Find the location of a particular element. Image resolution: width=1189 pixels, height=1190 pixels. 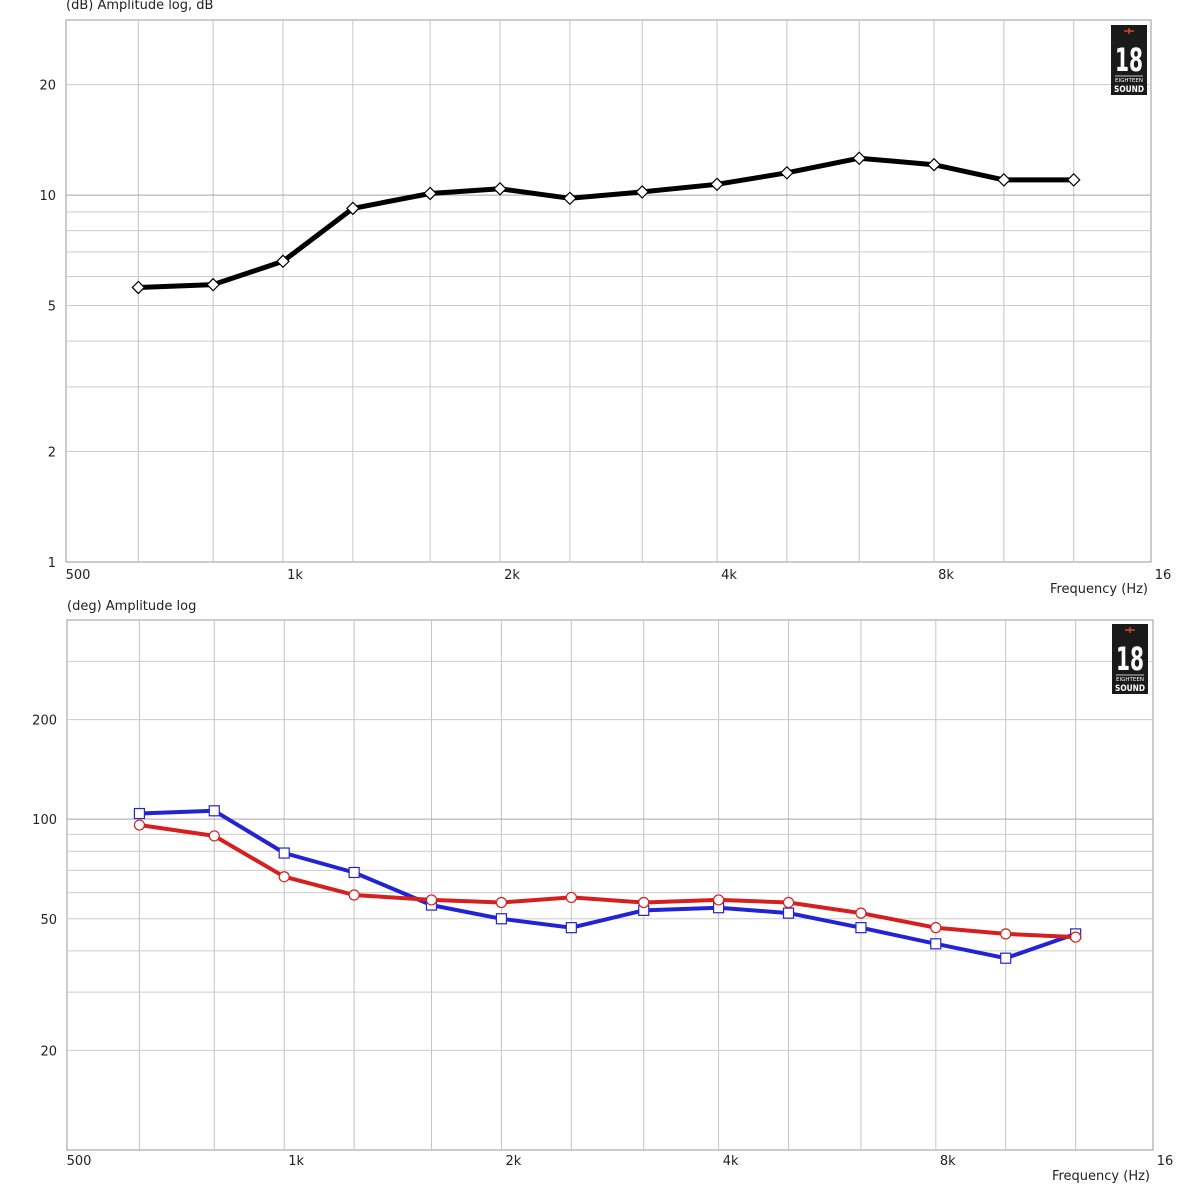

y-tick-label: 1 is located at coordinates (52, 563).